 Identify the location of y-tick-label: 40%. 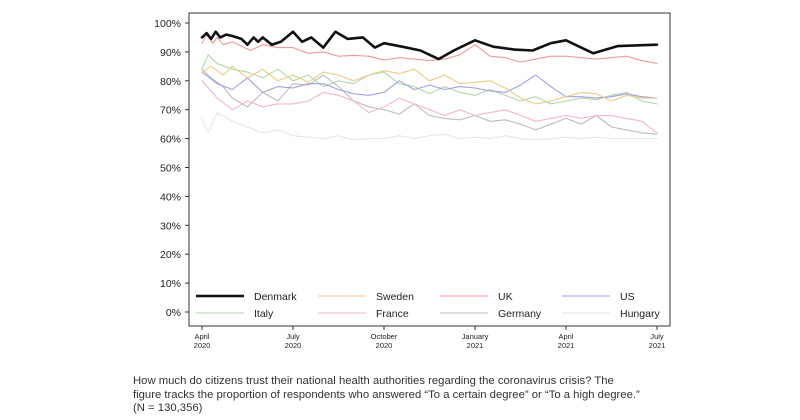
(170, 197).